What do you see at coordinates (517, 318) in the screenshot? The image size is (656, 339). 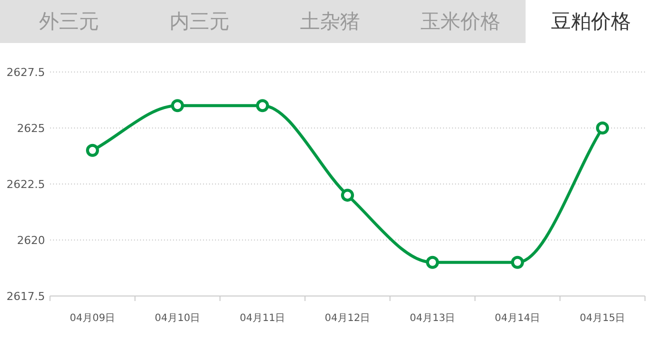 I see `x-tick-label: 04月14日` at bounding box center [517, 318].